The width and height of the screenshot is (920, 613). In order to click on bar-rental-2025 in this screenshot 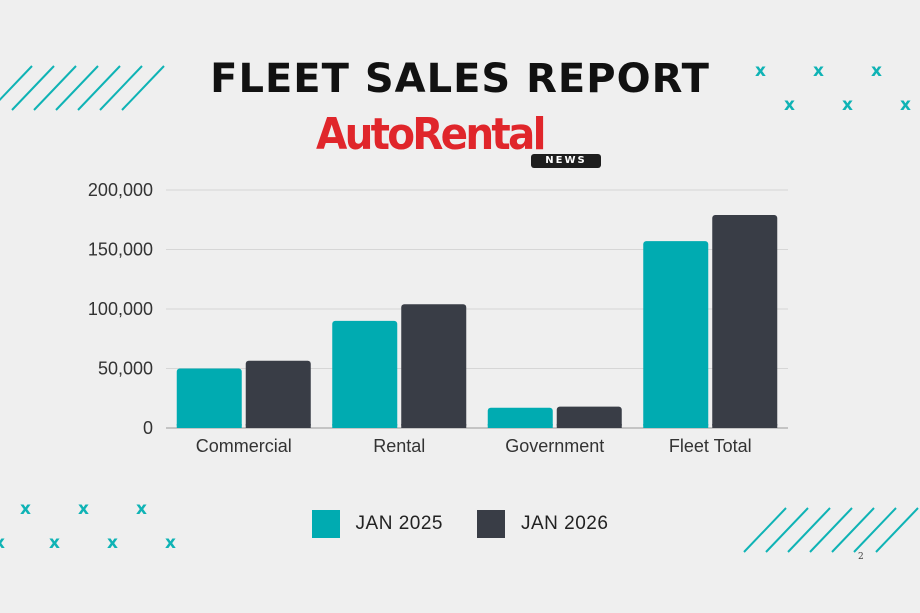, I will do `click(365, 374)`.